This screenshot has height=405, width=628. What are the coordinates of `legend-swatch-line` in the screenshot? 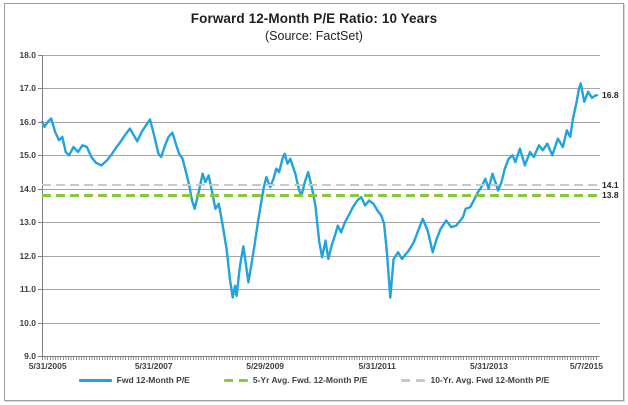 It's located at (95, 380).